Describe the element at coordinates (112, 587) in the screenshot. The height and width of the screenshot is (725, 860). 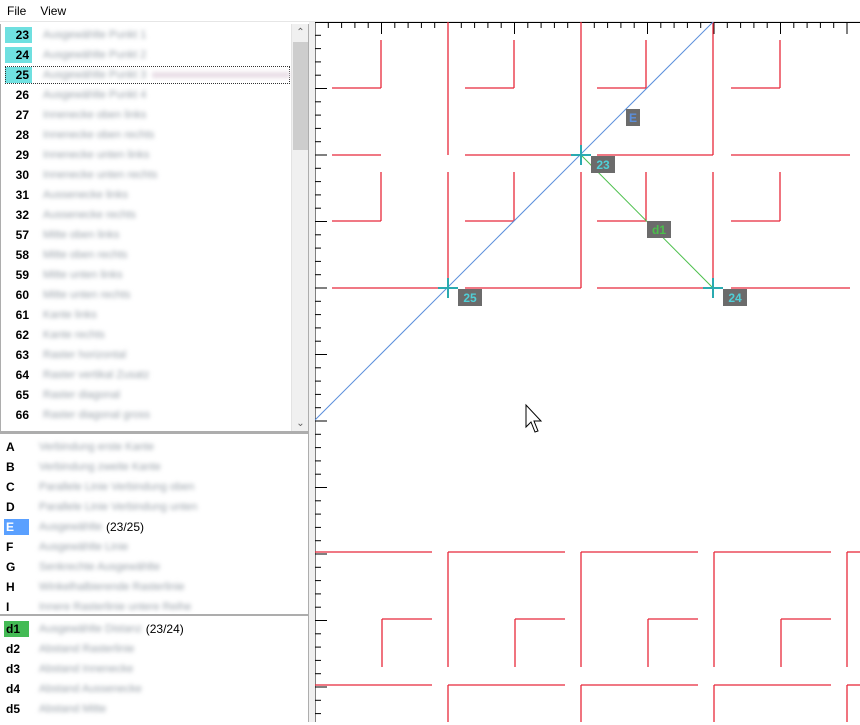
I see `line-desc: Winkelhalbierende Rasterlinie` at that location.